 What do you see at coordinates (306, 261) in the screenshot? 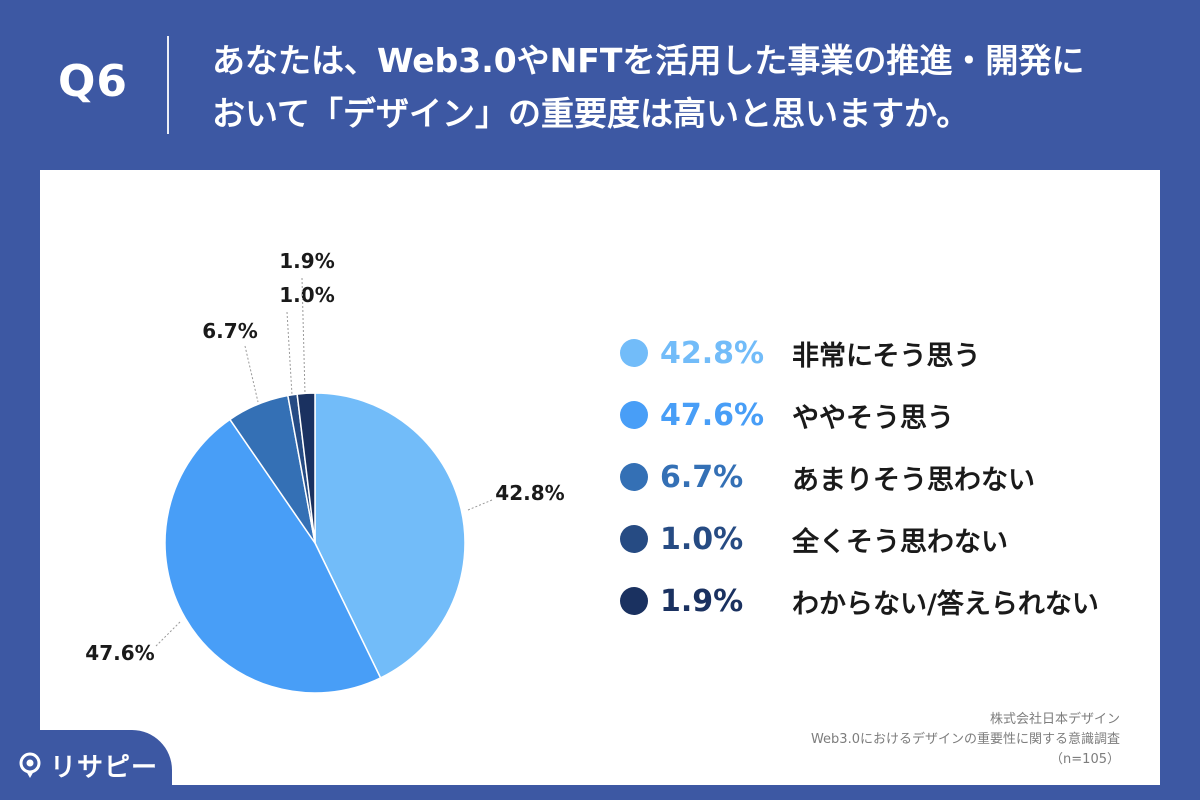
I see `data-label-5: 1.9%` at bounding box center [306, 261].